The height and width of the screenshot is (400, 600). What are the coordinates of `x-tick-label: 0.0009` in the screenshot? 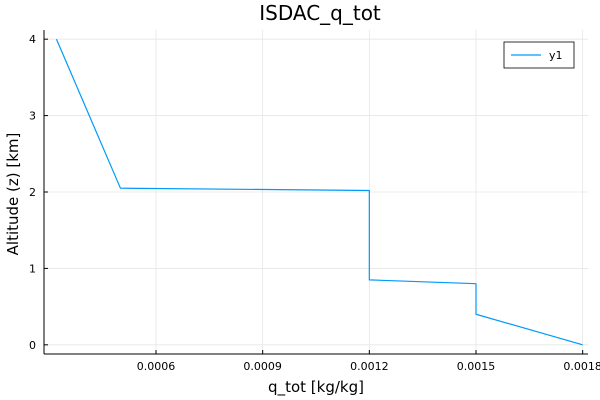 It's located at (262, 366).